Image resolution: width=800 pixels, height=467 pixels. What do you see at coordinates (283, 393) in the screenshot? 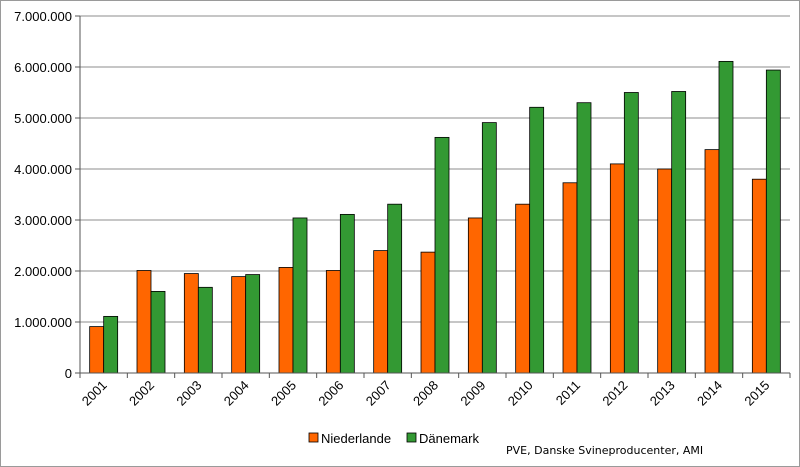
I see `x-tick-label: 2005` at bounding box center [283, 393].